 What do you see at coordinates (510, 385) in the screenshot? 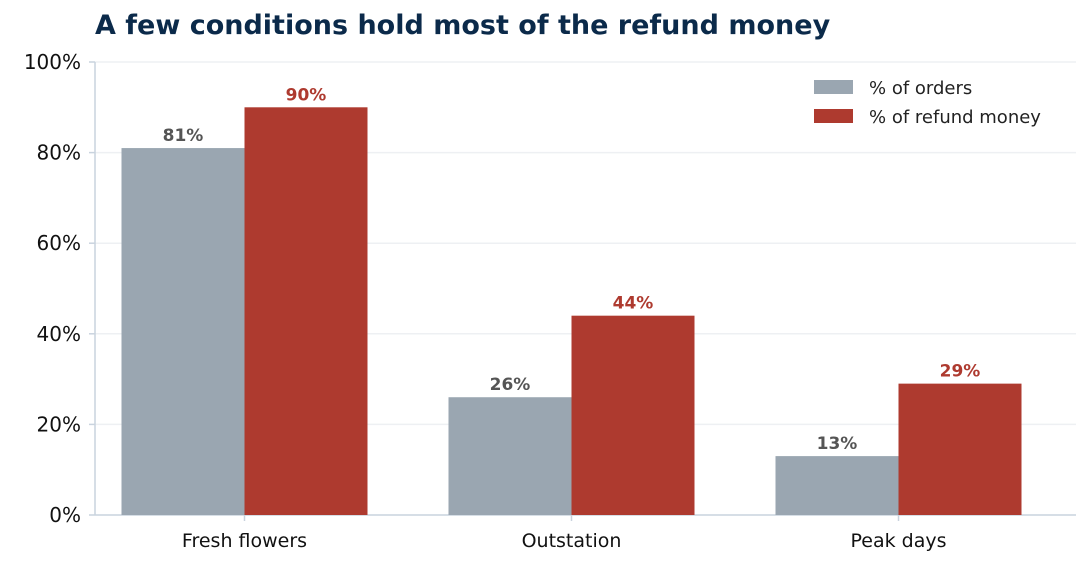
I see `data-label: 26%` at bounding box center [510, 385].